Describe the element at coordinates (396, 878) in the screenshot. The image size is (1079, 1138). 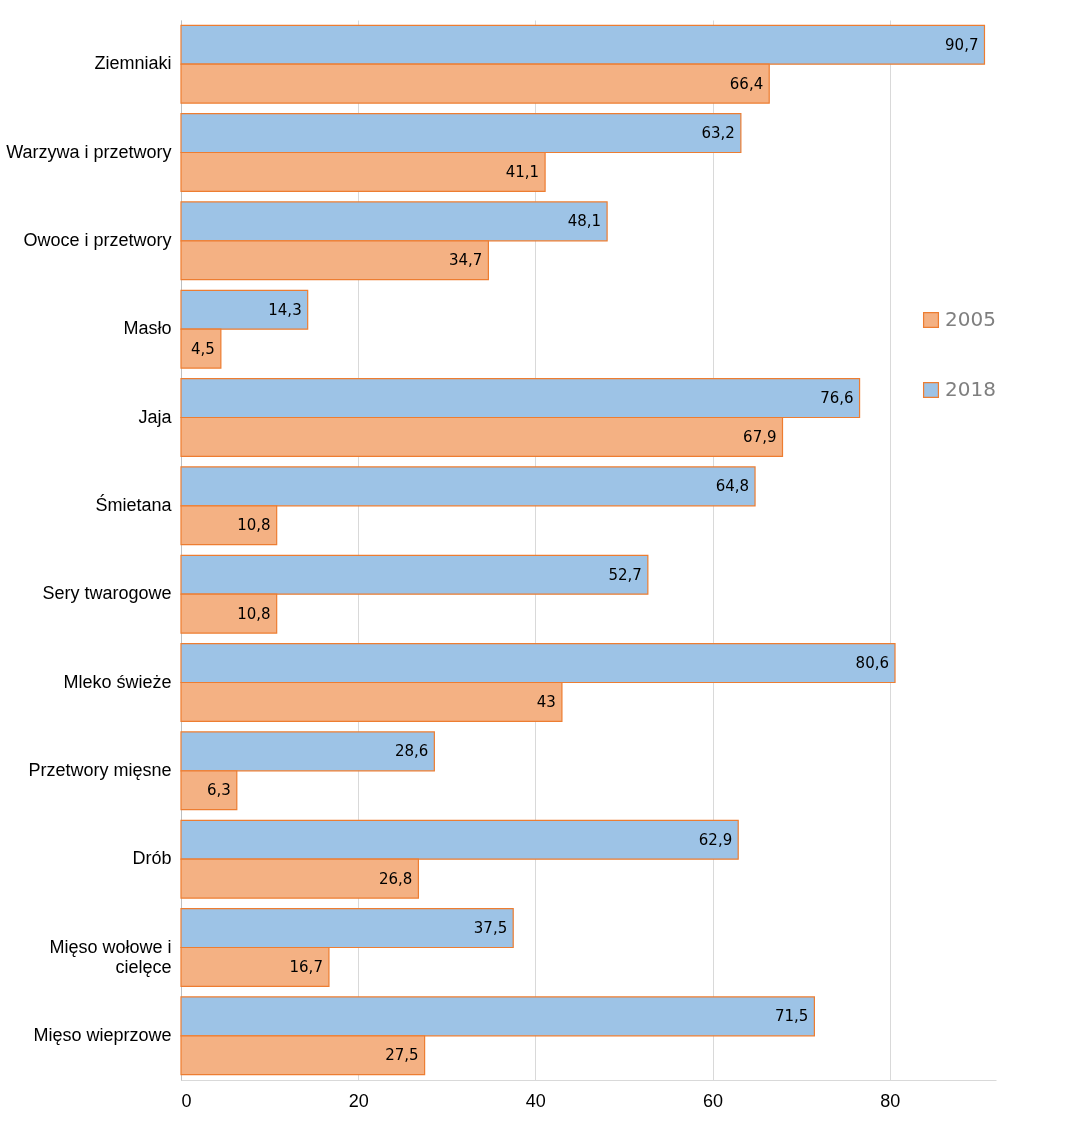
I see `data-label: 26,8` at that location.